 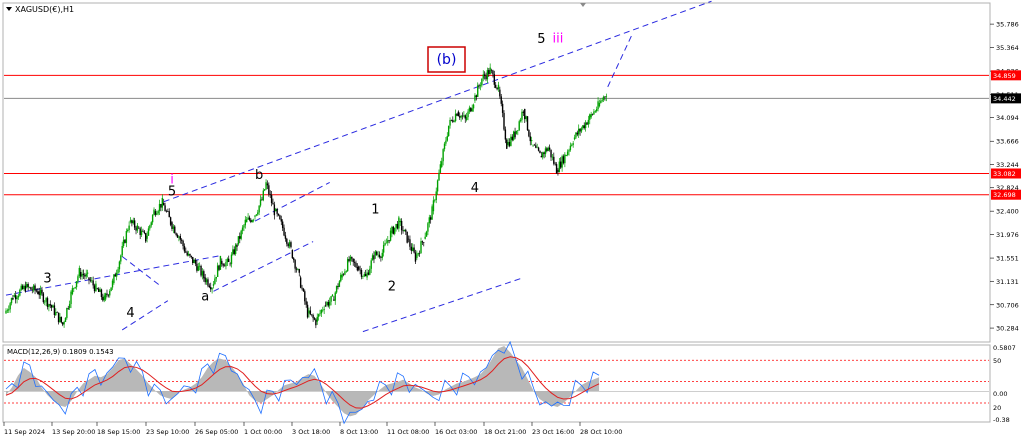 I want to click on wave-label: 5, so click(x=172, y=192).